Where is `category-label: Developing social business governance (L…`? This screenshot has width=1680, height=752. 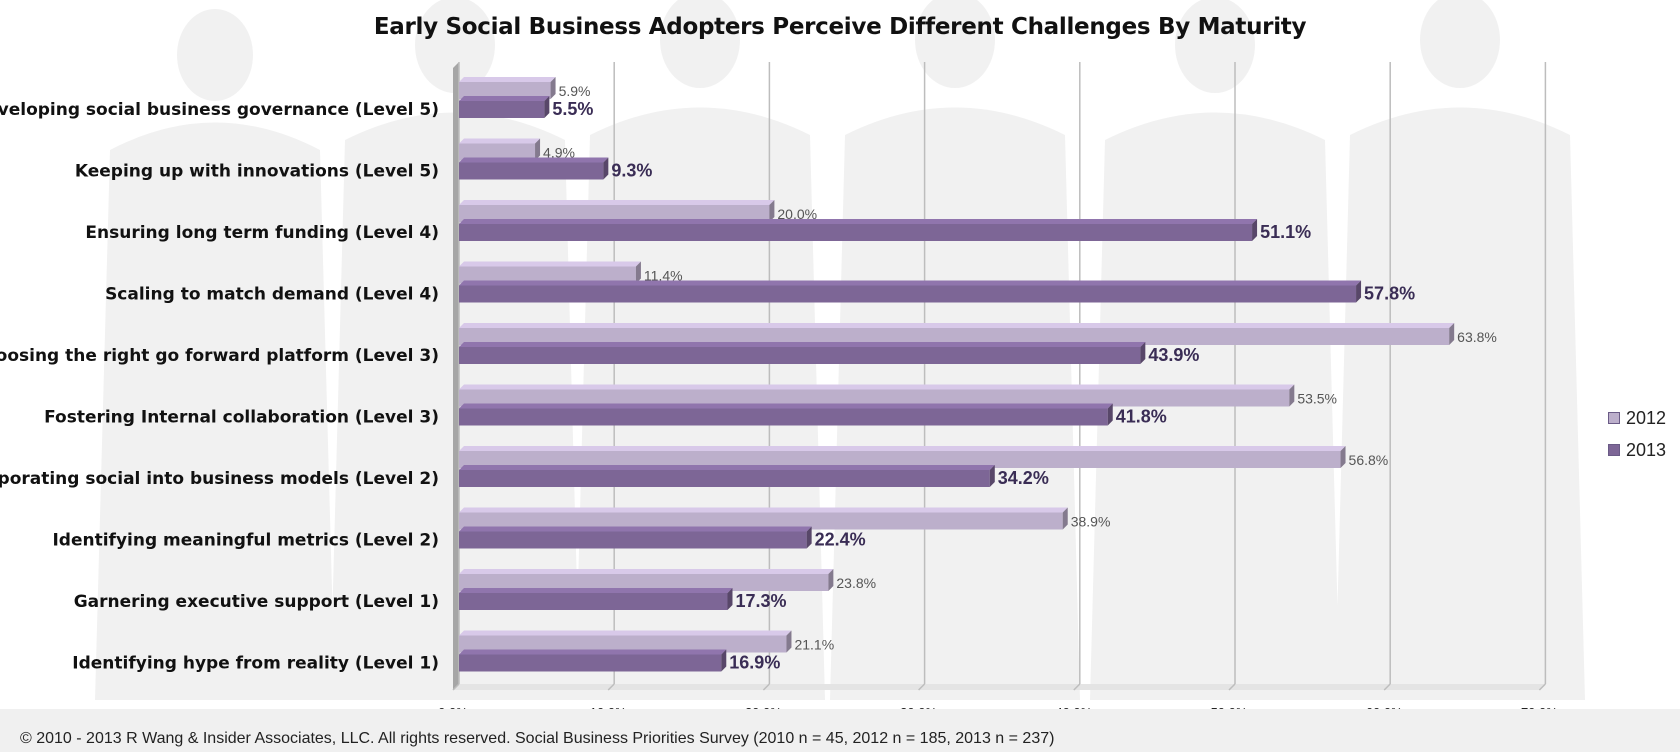 category-label: Developing social business governance (L… is located at coordinates (219, 110).